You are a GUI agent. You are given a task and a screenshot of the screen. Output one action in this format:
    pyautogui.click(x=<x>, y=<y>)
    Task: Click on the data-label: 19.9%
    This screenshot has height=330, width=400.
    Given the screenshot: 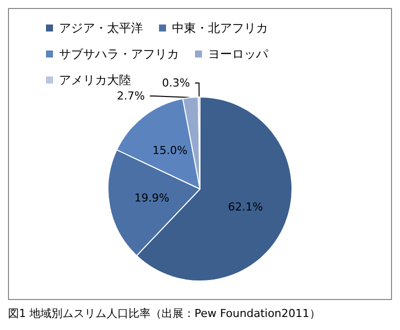 What is the action you would take?
    pyautogui.click(x=152, y=198)
    